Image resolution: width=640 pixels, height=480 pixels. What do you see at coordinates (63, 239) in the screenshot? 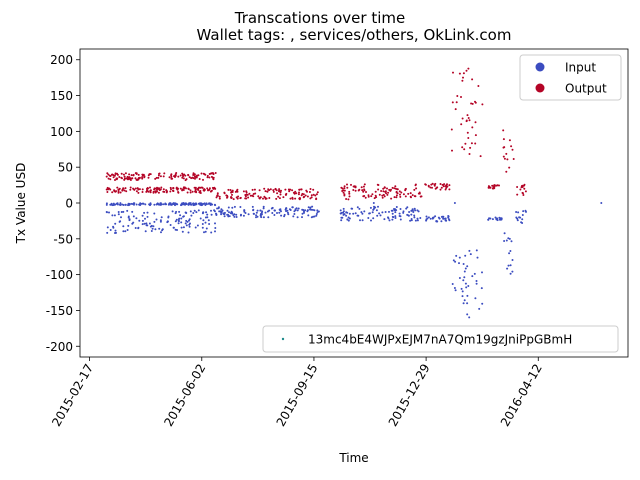
I see `y-tick-label: -50` at bounding box center [63, 239].